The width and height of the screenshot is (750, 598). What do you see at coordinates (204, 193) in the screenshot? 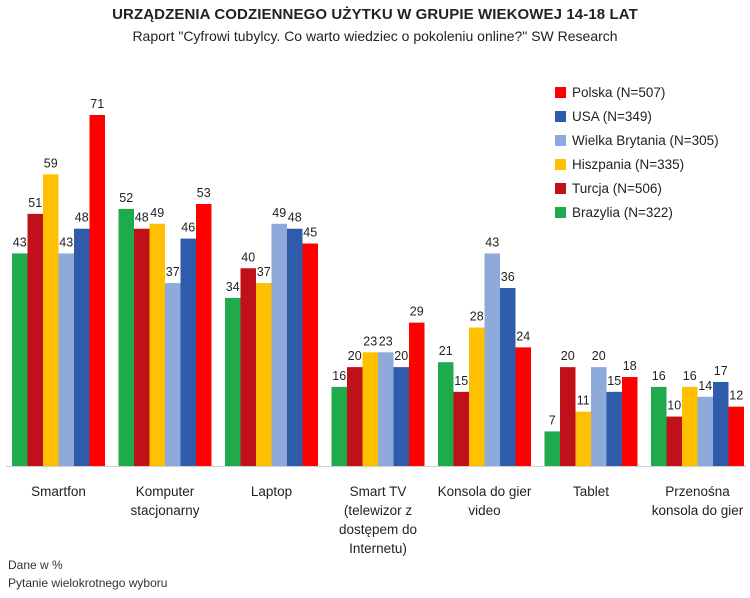
I see `data-label: 53` at bounding box center [204, 193].